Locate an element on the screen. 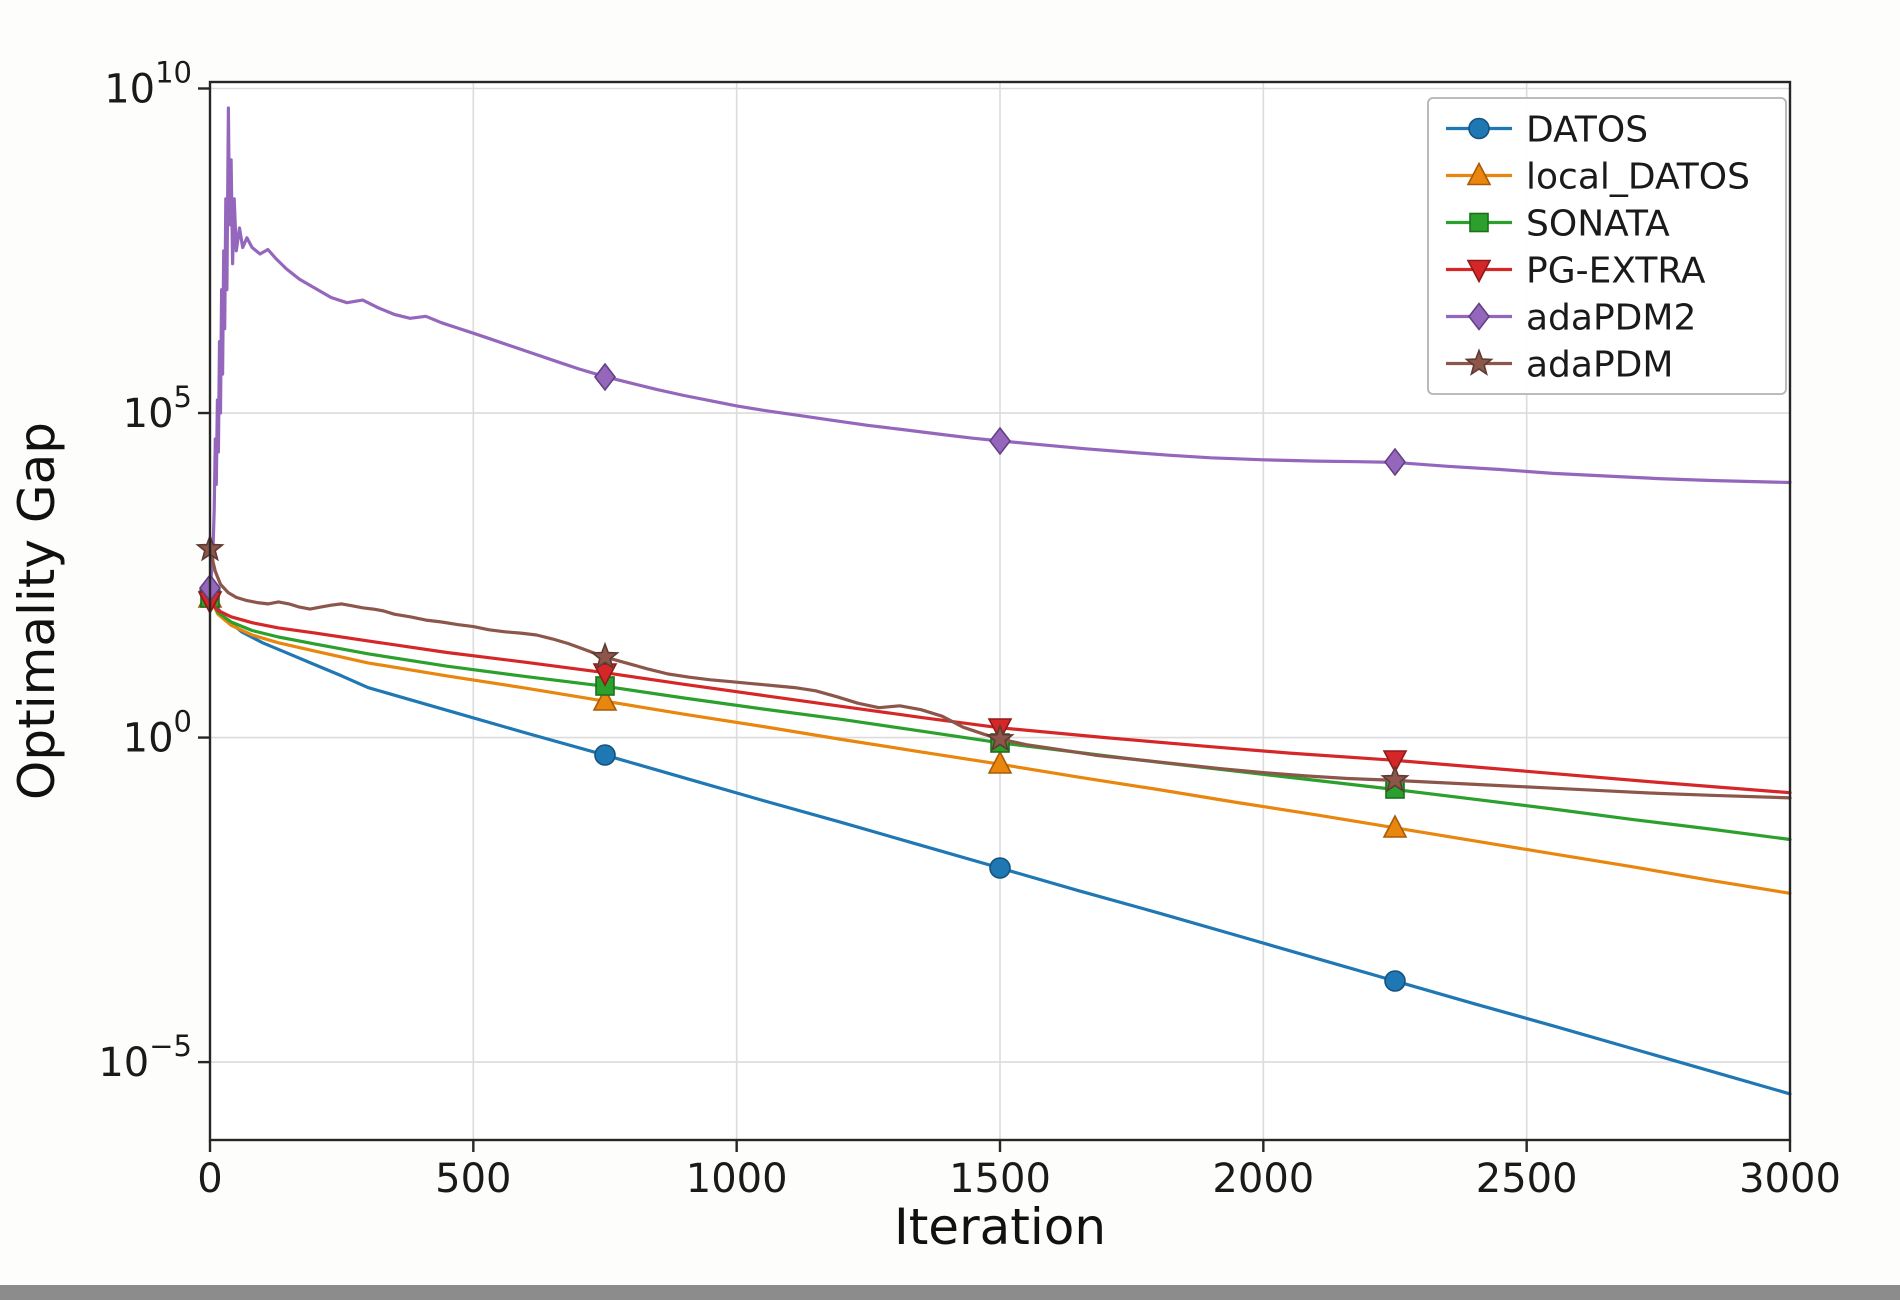 The height and width of the screenshot is (1300, 1900). legend-entry-SONATA: SONATA is located at coordinates (1558, 224).